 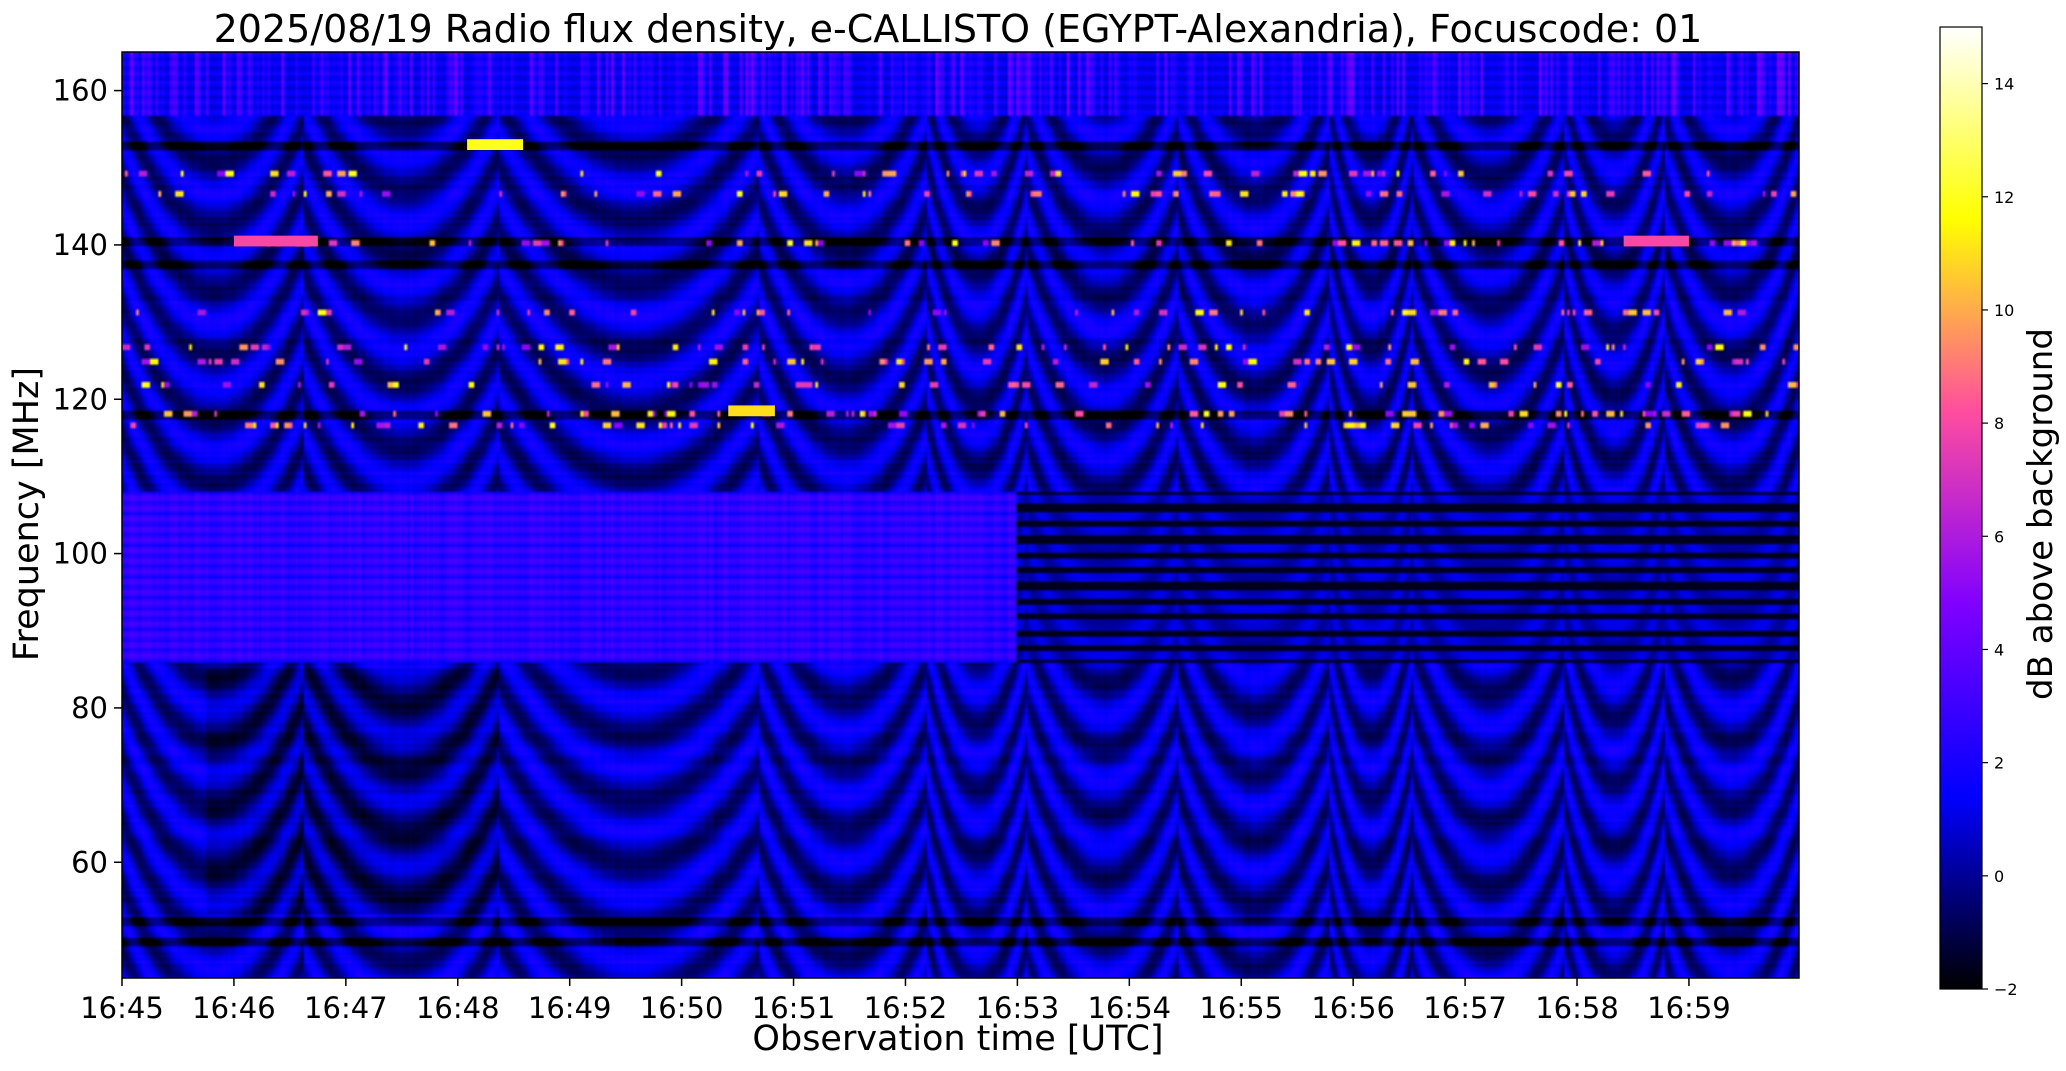 I want to click on colorbar-tick-label: −2, so click(x=2006, y=989).